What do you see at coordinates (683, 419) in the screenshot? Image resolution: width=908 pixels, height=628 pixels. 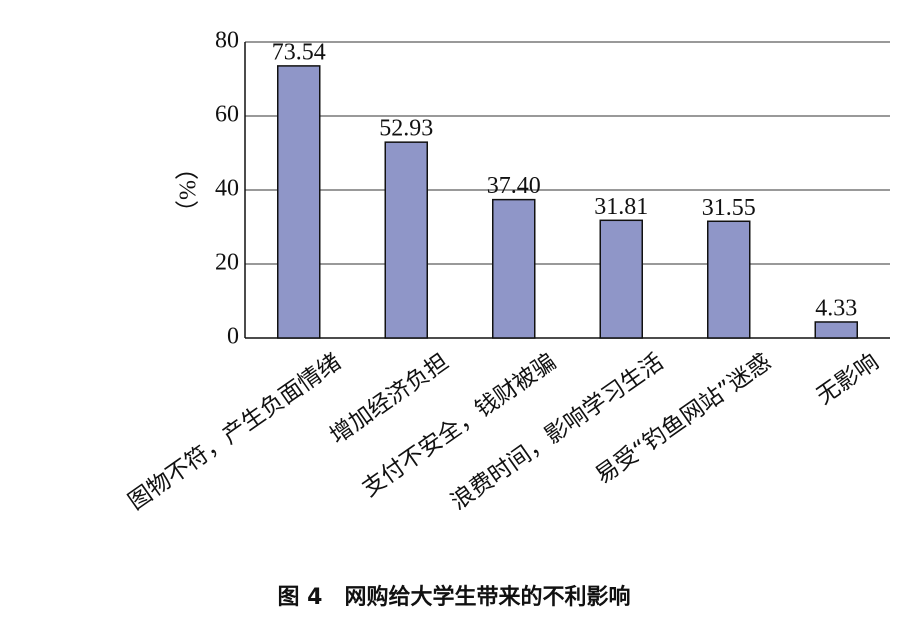 I see `x-tick-label: 易受“钓鱼网站”迷惑` at bounding box center [683, 419].